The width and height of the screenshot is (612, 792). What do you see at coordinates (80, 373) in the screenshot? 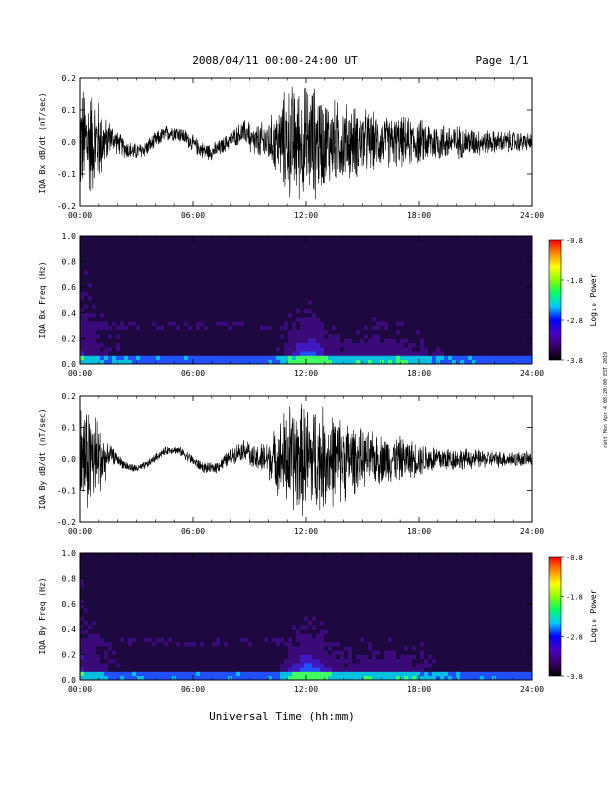
I see `x-tick-label: 00:00` at bounding box center [80, 373].